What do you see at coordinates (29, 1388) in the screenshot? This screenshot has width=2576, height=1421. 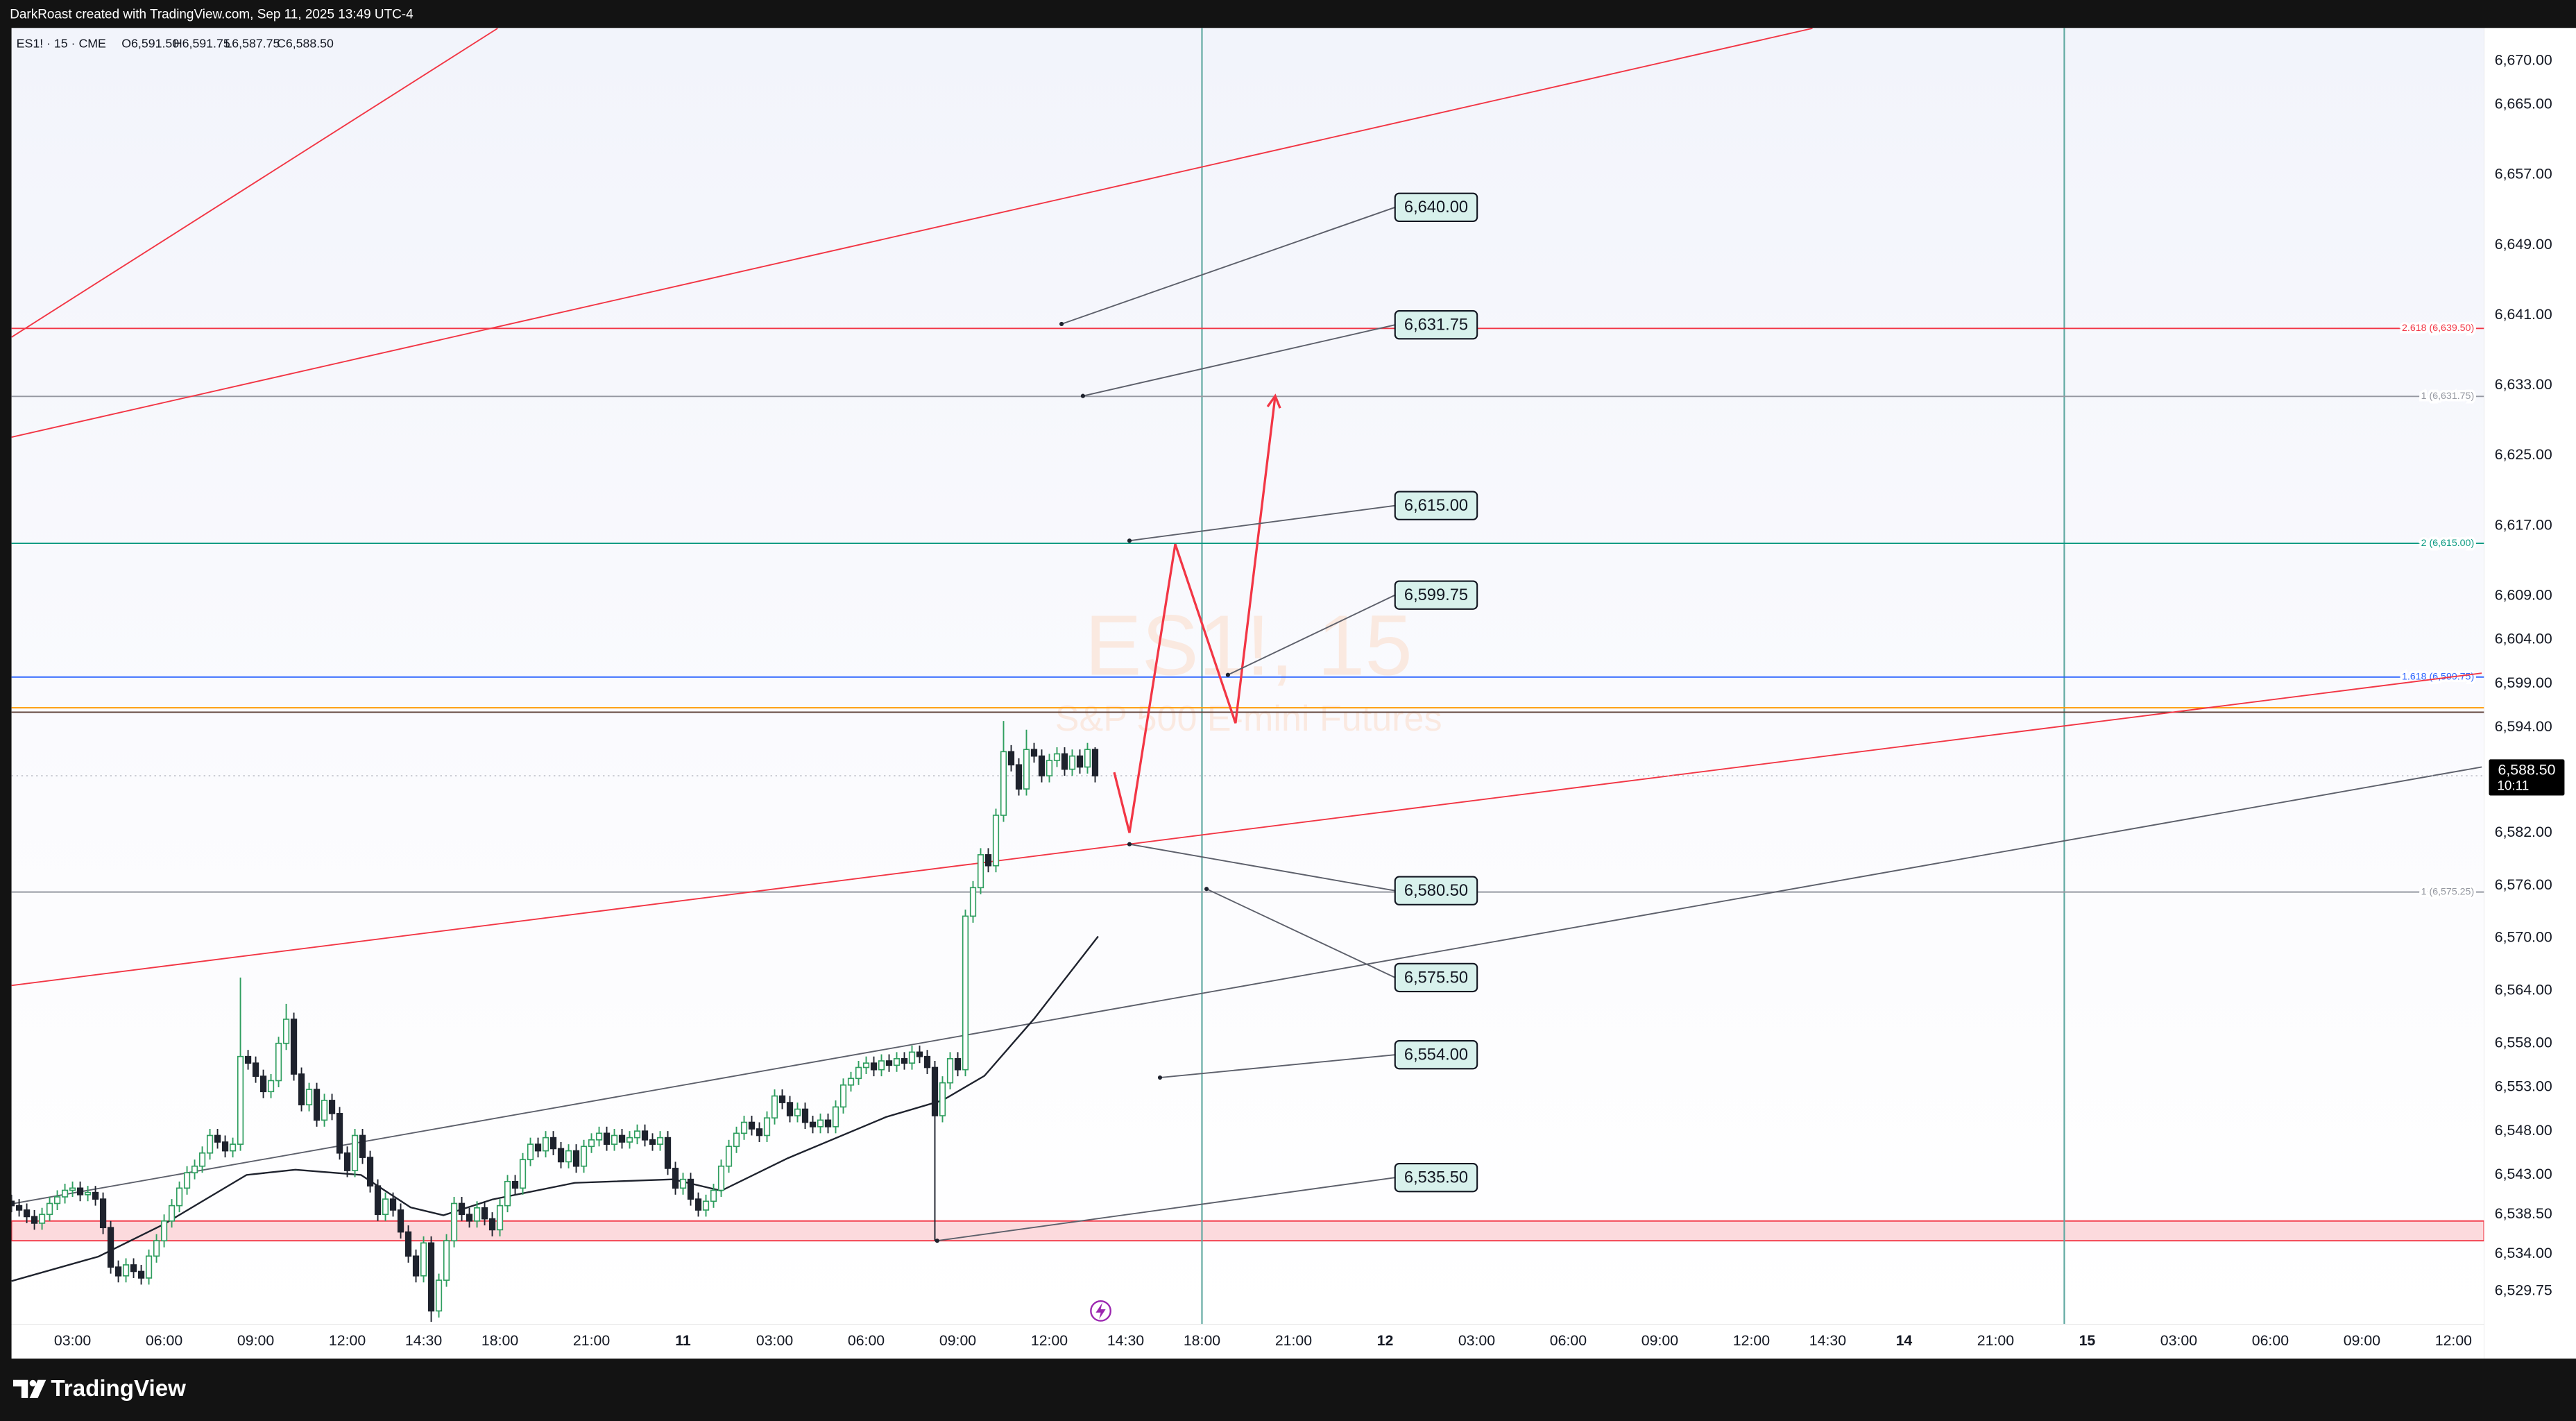 I see `brand-logo` at bounding box center [29, 1388].